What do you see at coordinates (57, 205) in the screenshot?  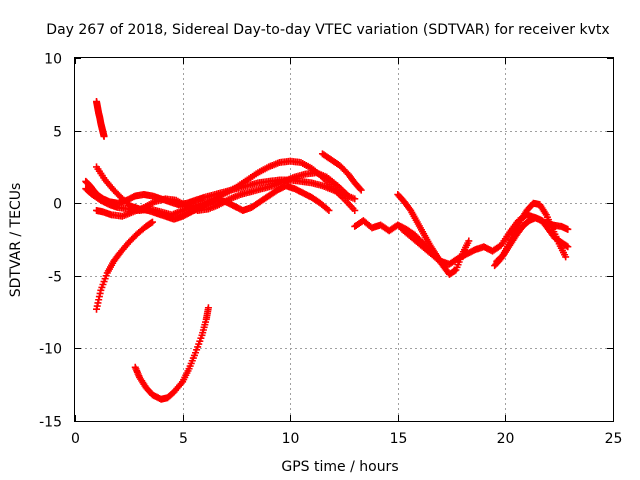 I see `y-tick-label: 0` at bounding box center [57, 205].